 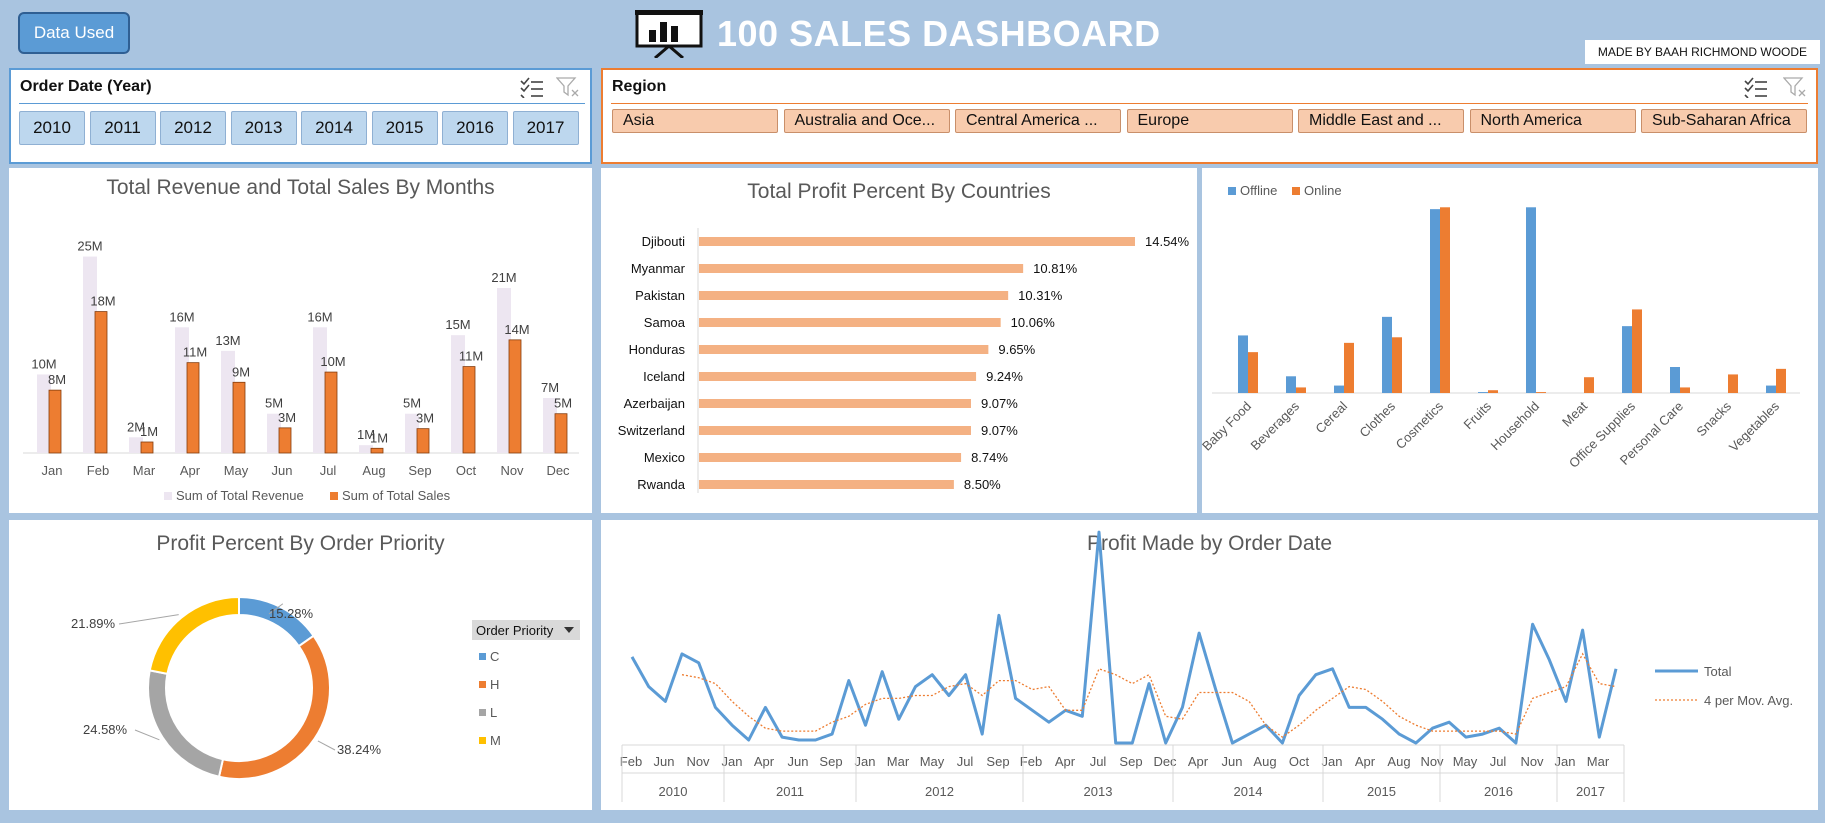 I want to click on country-data-label: 9.07%, so click(x=999, y=430).